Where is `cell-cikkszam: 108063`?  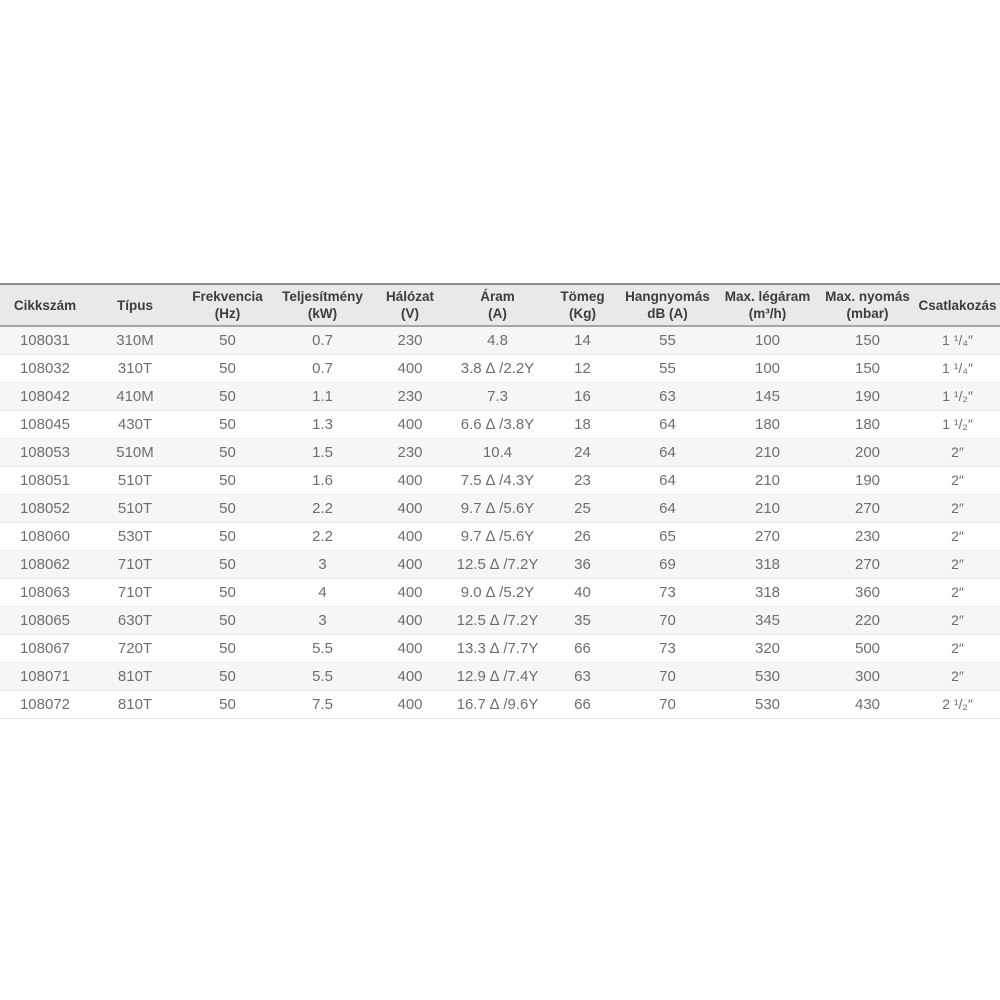
cell-cikkszam: 108063 is located at coordinates (45, 592).